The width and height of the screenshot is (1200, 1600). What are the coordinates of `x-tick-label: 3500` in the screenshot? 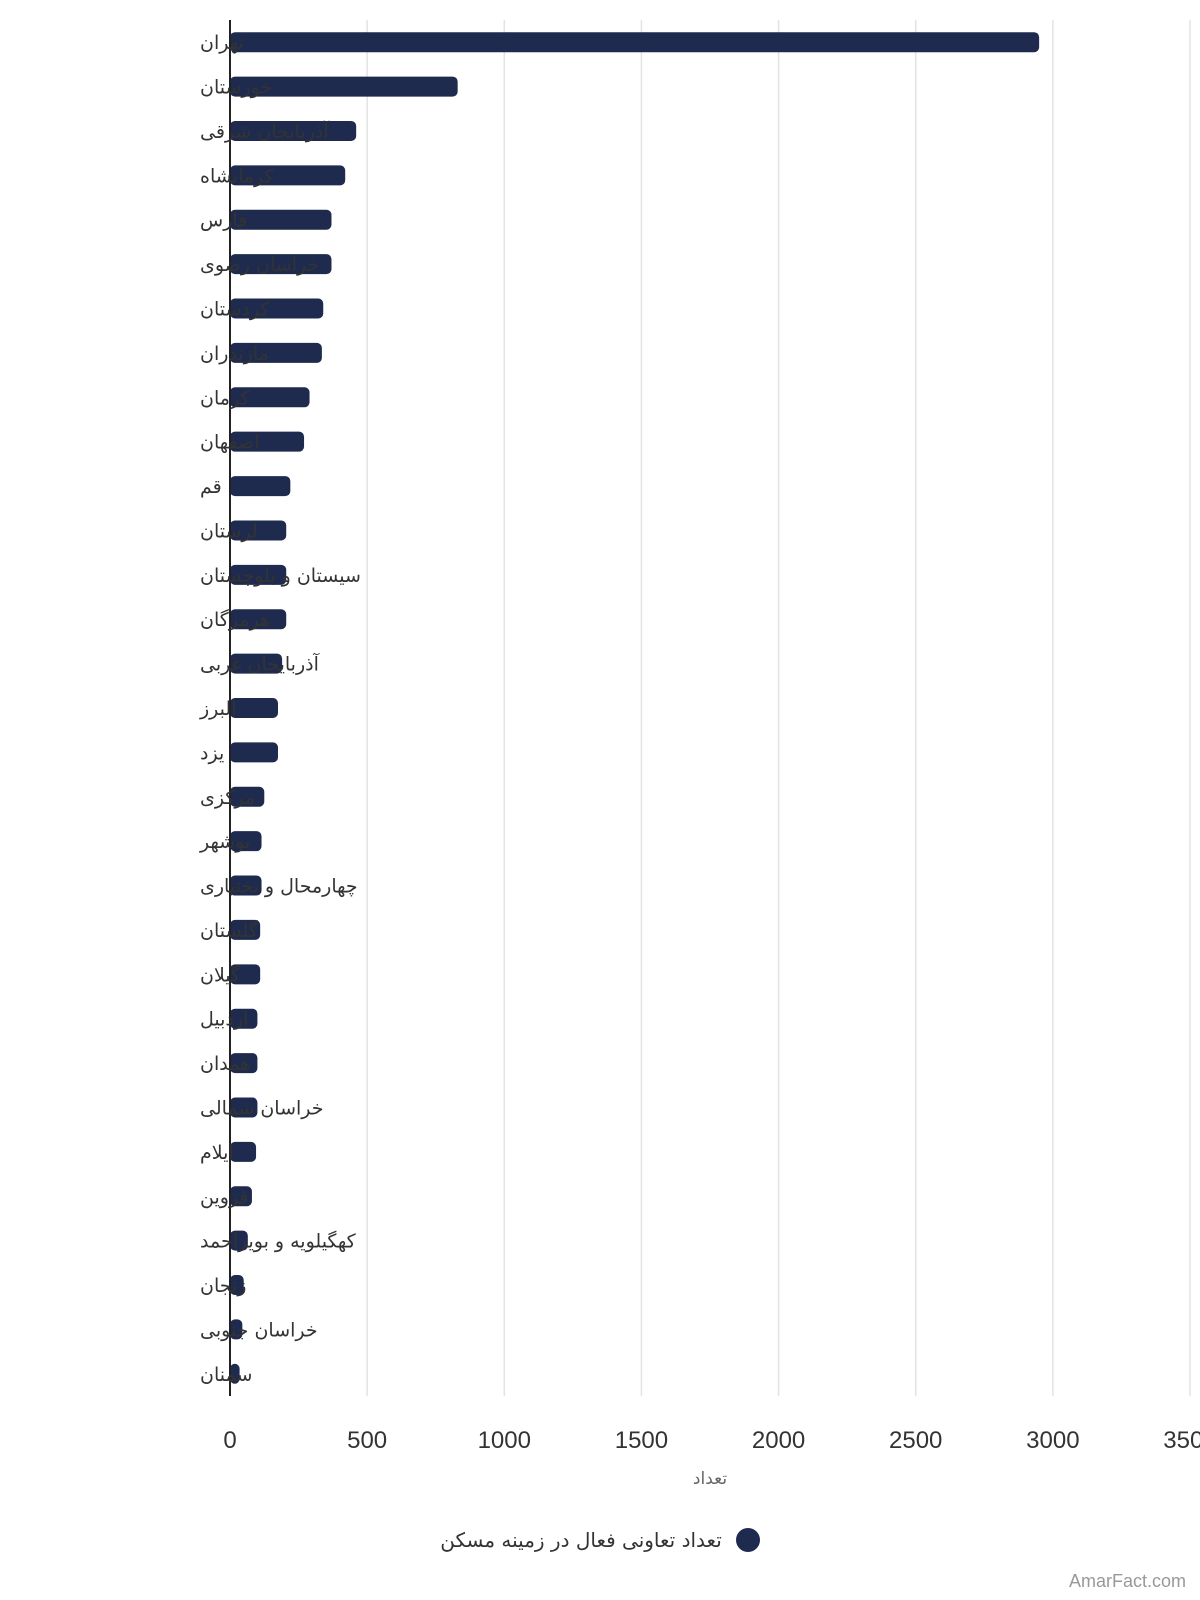 It's located at (1181, 1440).